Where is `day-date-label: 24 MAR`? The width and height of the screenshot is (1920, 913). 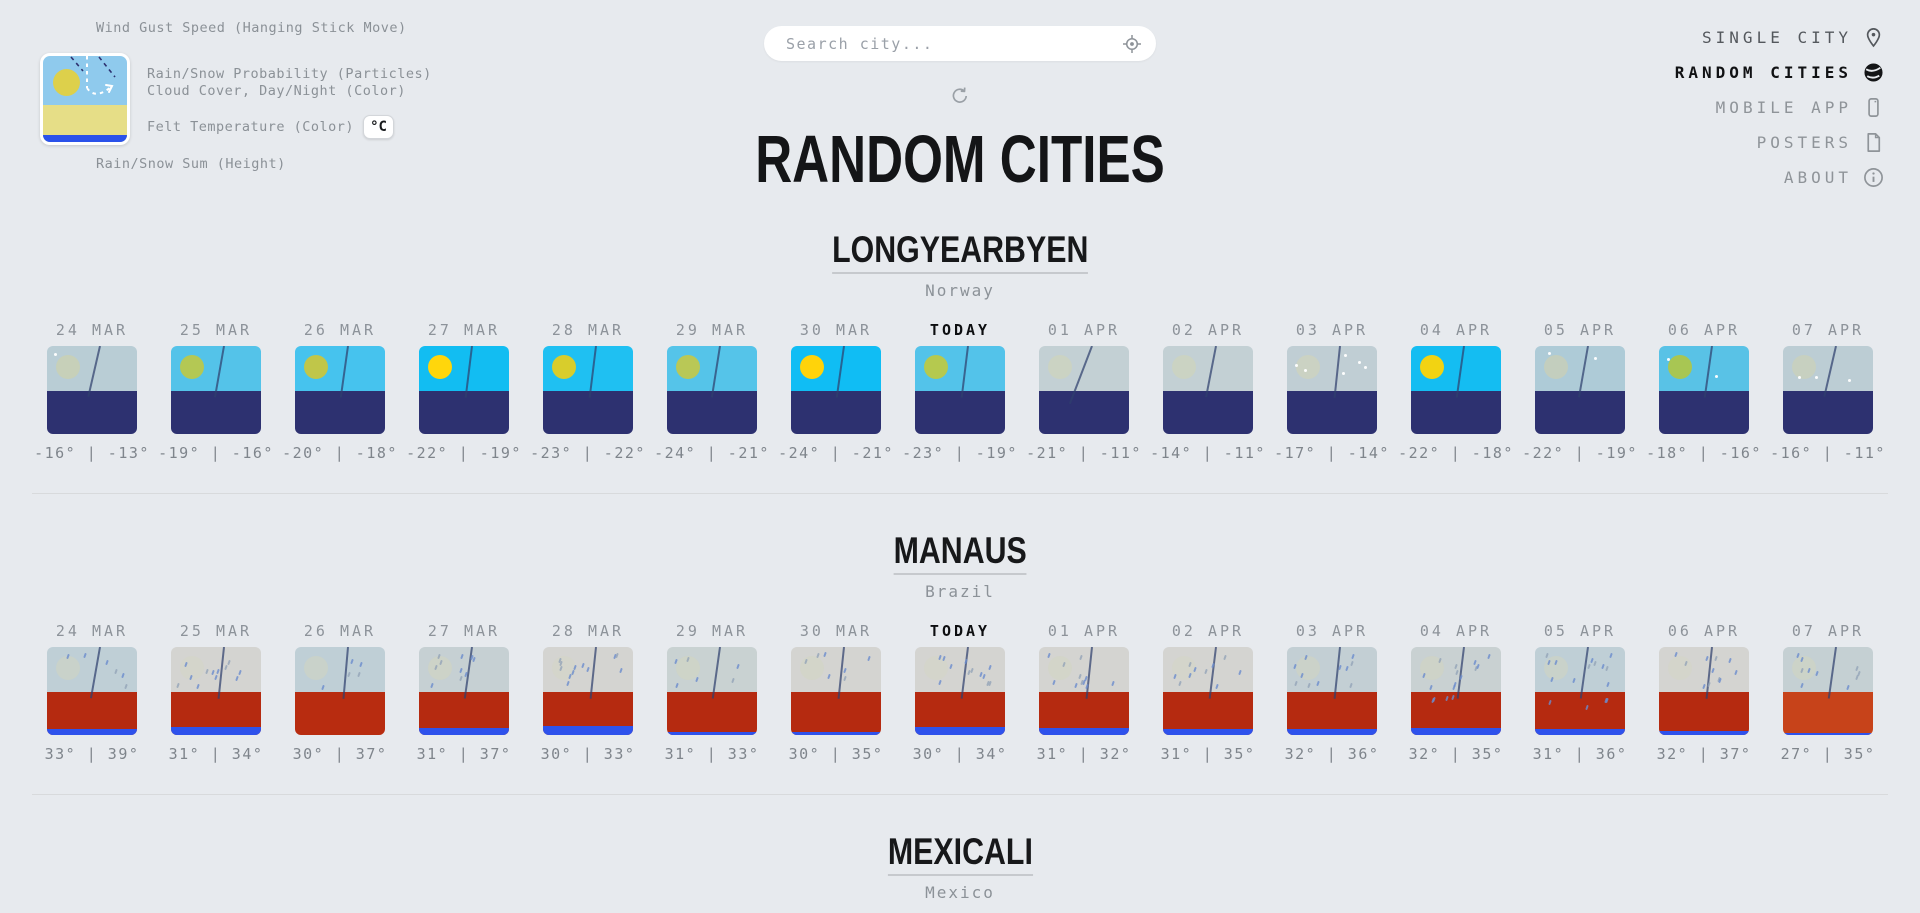
day-date-label: 24 MAR is located at coordinates (92, 631).